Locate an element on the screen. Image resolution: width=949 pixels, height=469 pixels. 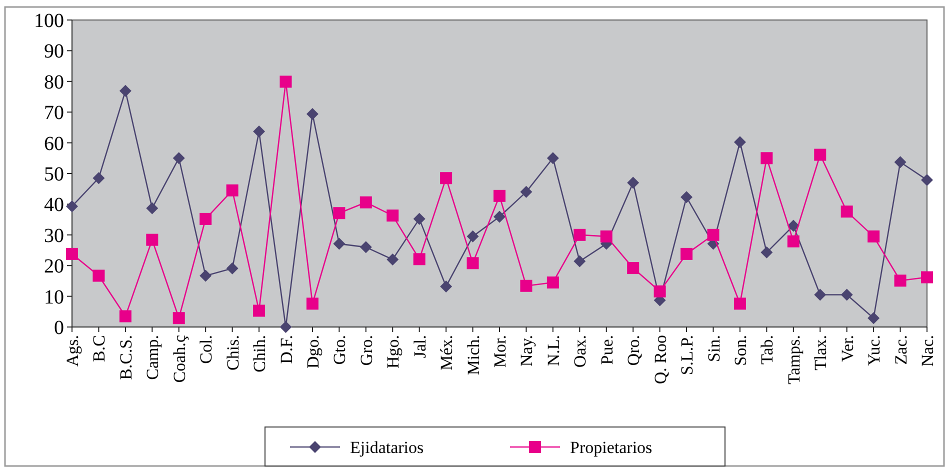
x-tick-label: B.C is located at coordinates (99, 348).